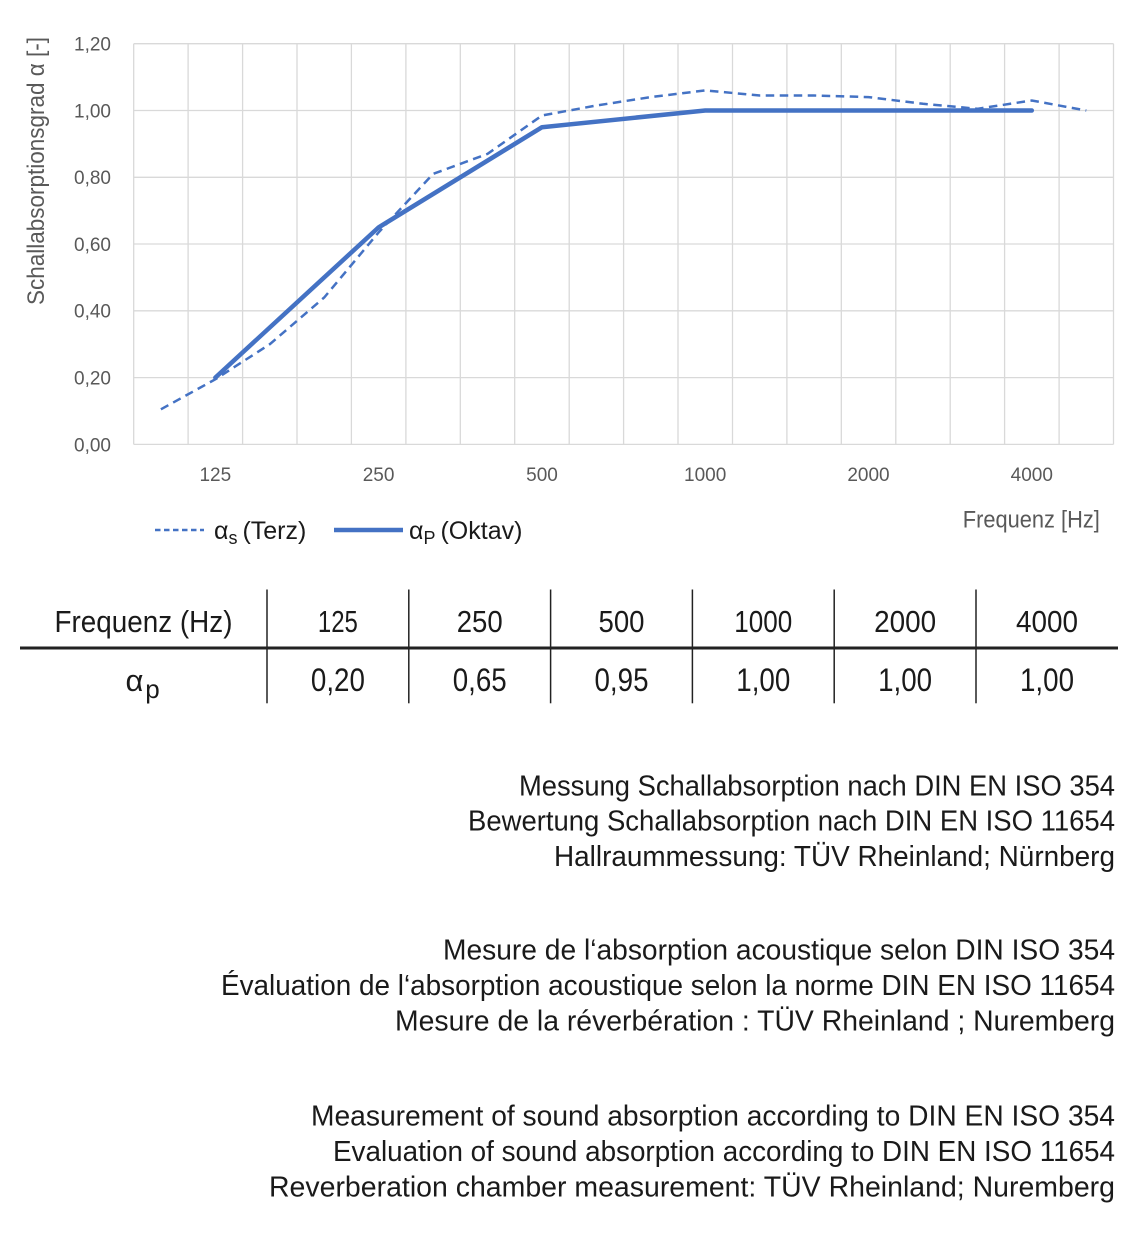 The image size is (1135, 1234). I want to click on svg-text: Frequenz [Hz], so click(1031, 520).